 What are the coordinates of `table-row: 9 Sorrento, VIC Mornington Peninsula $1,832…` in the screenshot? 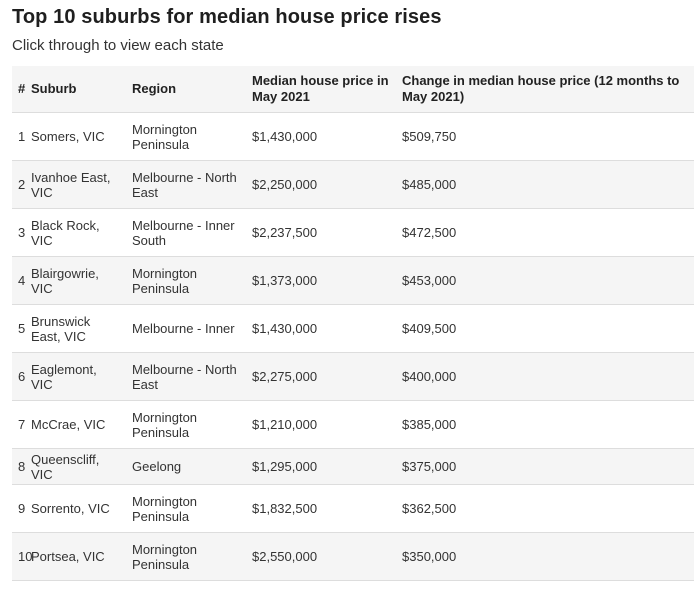 It's located at (353, 508).